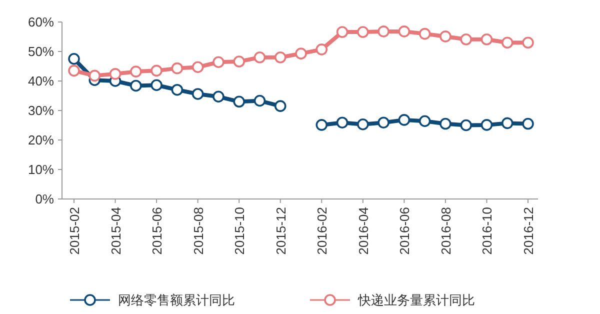  What do you see at coordinates (528, 231) in the screenshot?
I see `x-tick-label: 2016-12` at bounding box center [528, 231].